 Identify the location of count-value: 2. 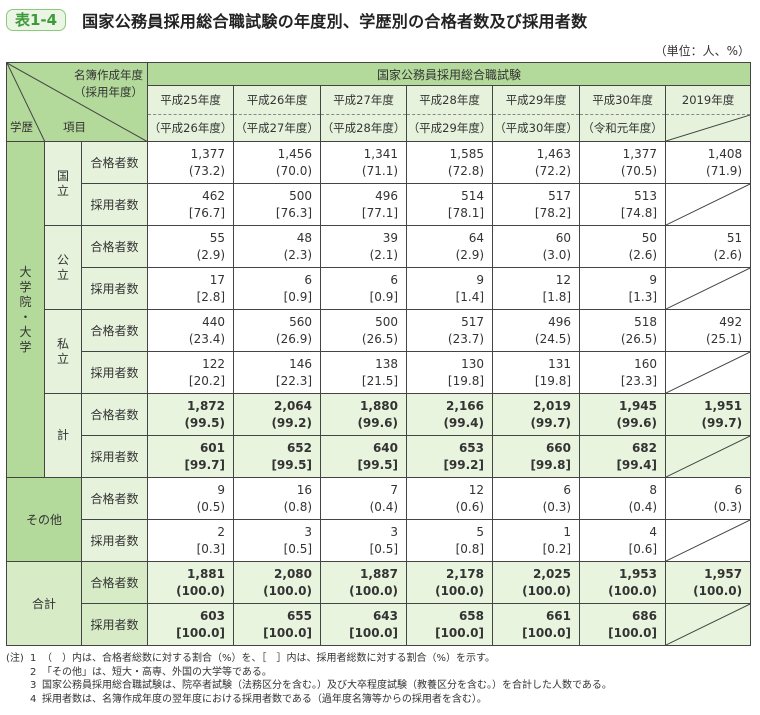
(221, 531).